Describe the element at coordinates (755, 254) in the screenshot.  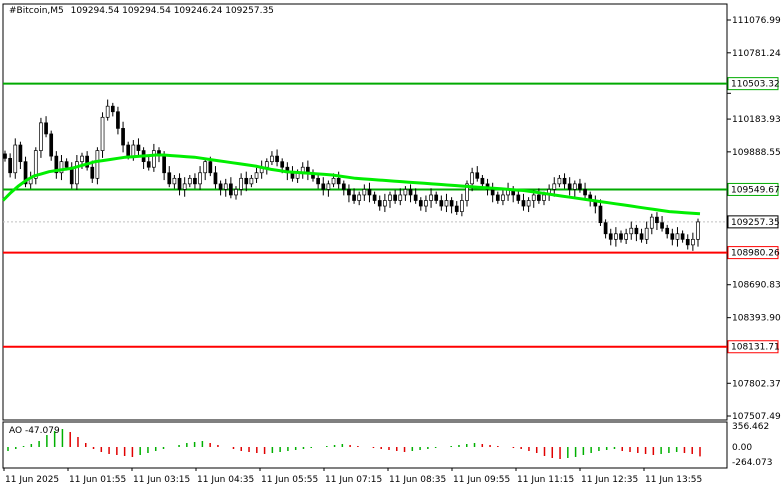
I see `level-label: 108980.26` at that location.